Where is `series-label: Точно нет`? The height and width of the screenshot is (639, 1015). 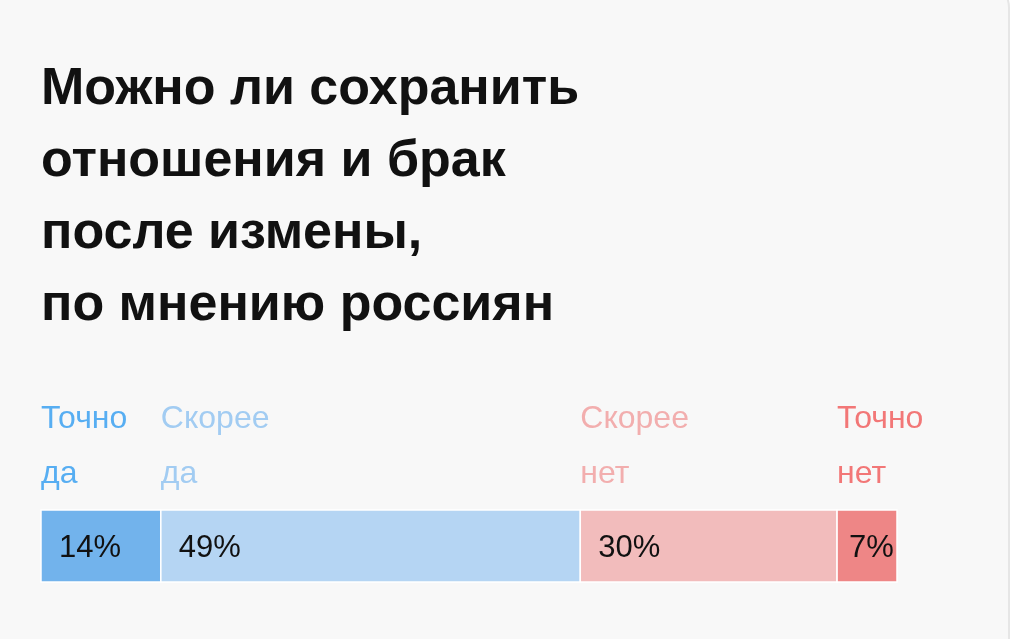 series-label: Точно нет is located at coordinates (880, 444).